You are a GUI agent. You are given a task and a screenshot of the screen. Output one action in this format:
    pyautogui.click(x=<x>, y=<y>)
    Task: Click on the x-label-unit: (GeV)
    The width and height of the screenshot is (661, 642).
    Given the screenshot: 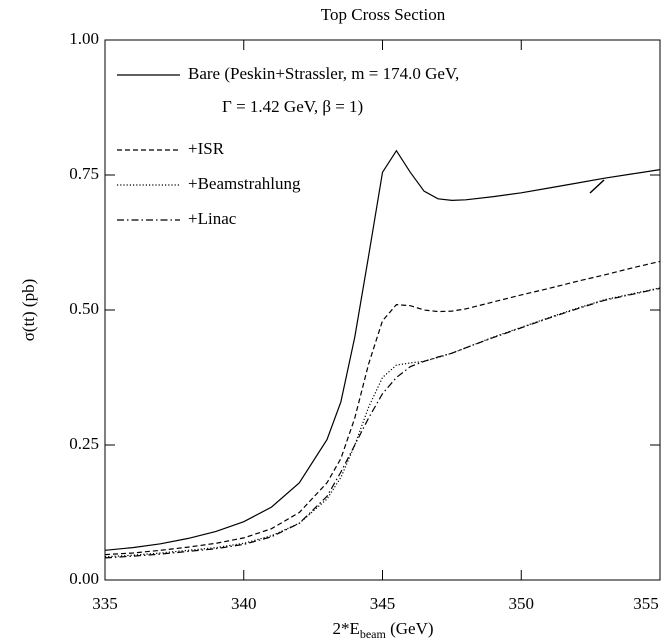 What is the action you would take?
    pyautogui.click(x=410, y=628)
    